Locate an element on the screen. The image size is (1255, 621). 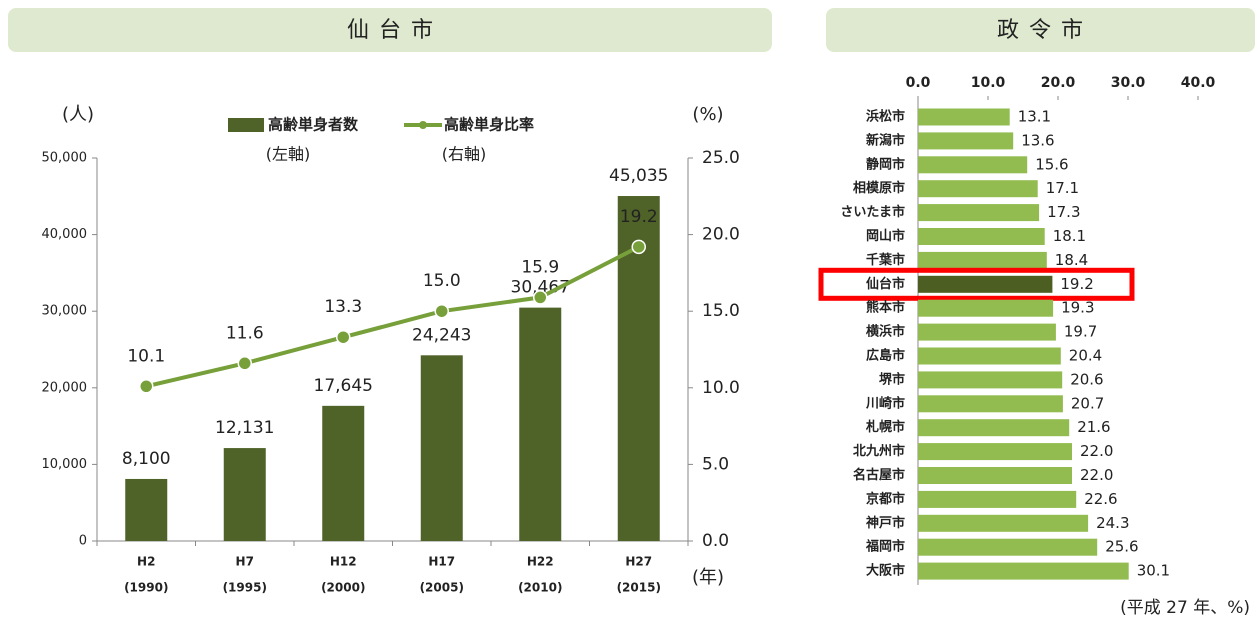
y-tick-label: 堺市 is located at coordinates (892, 379).